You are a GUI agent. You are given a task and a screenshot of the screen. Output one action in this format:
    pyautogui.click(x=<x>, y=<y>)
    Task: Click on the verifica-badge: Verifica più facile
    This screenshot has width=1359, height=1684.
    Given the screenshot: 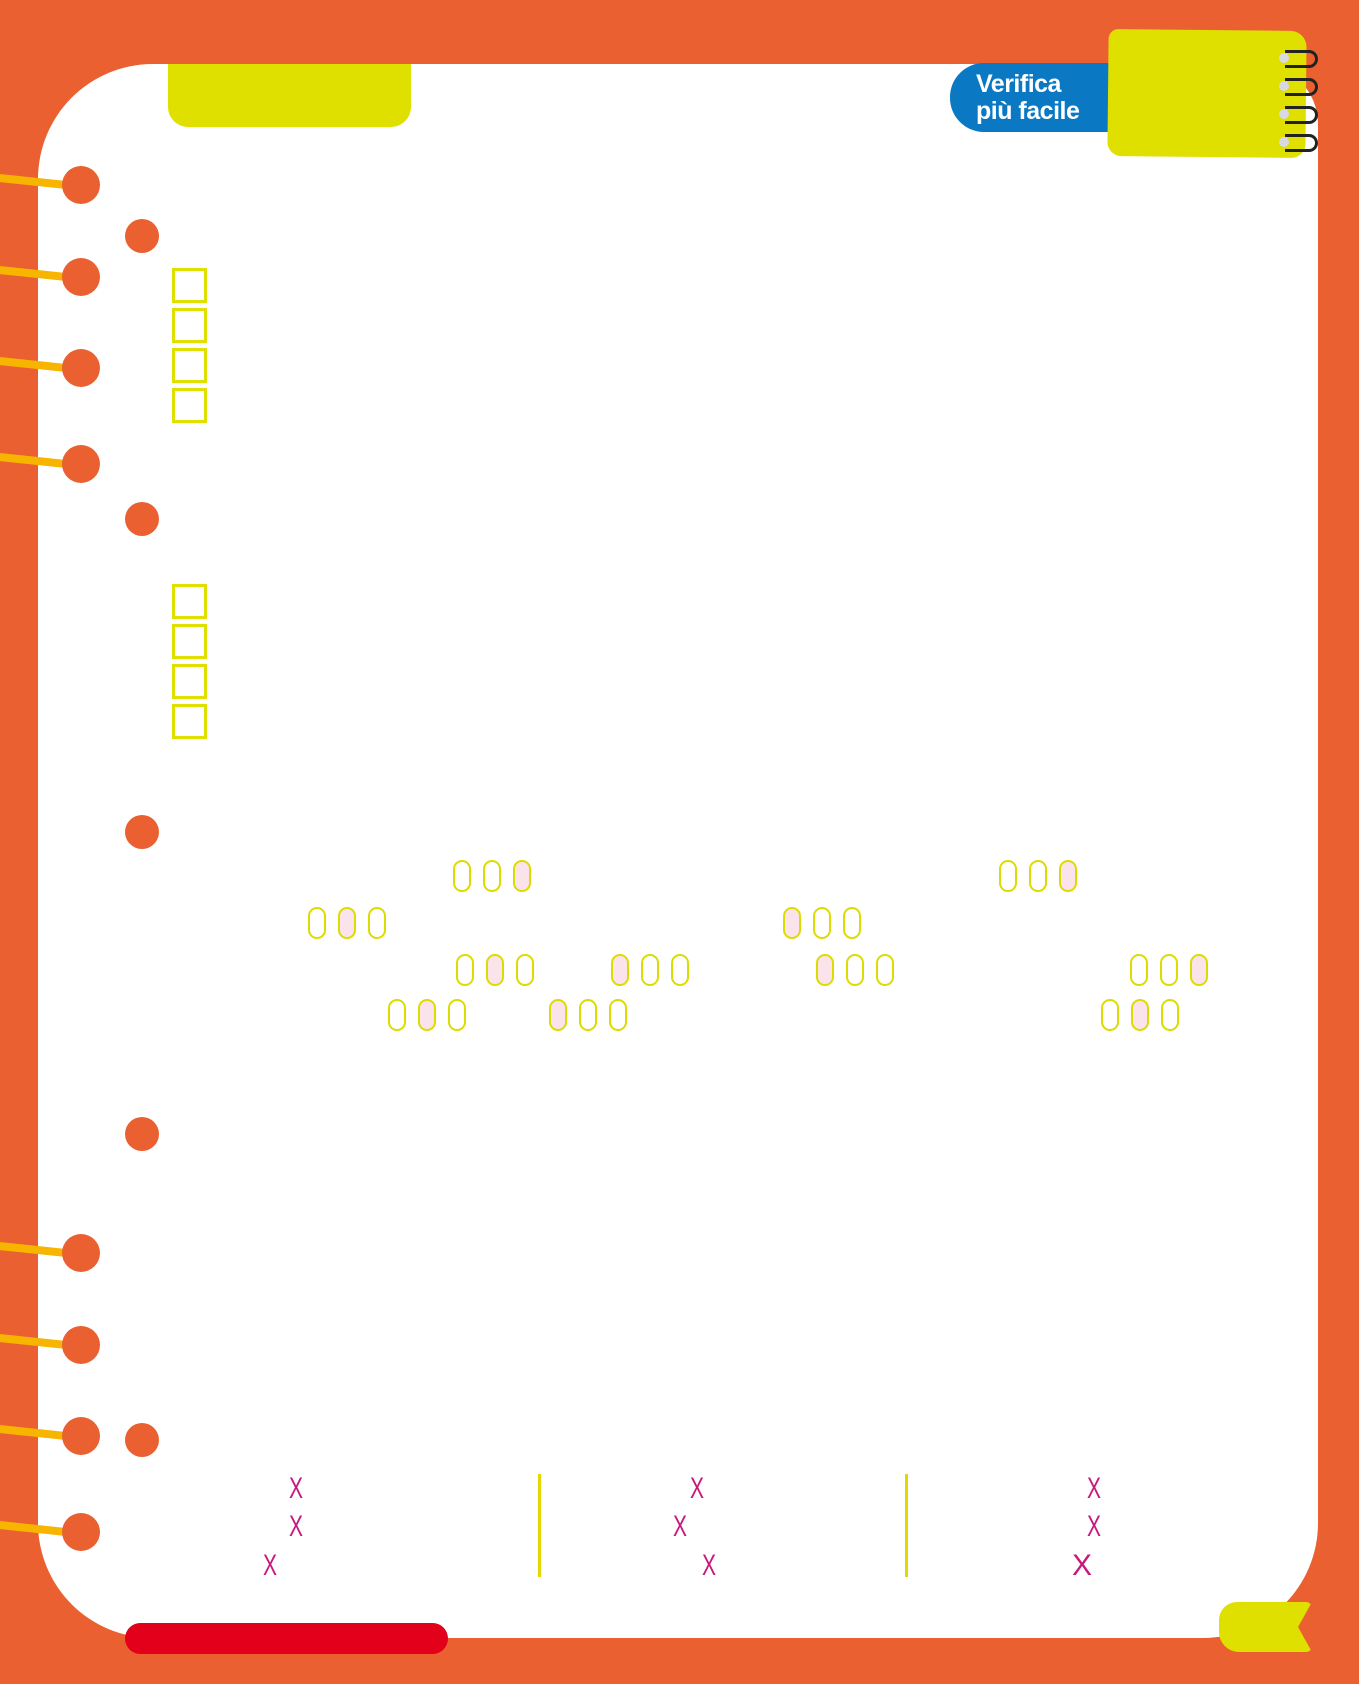 What is the action you would take?
    pyautogui.click(x=1037, y=97)
    